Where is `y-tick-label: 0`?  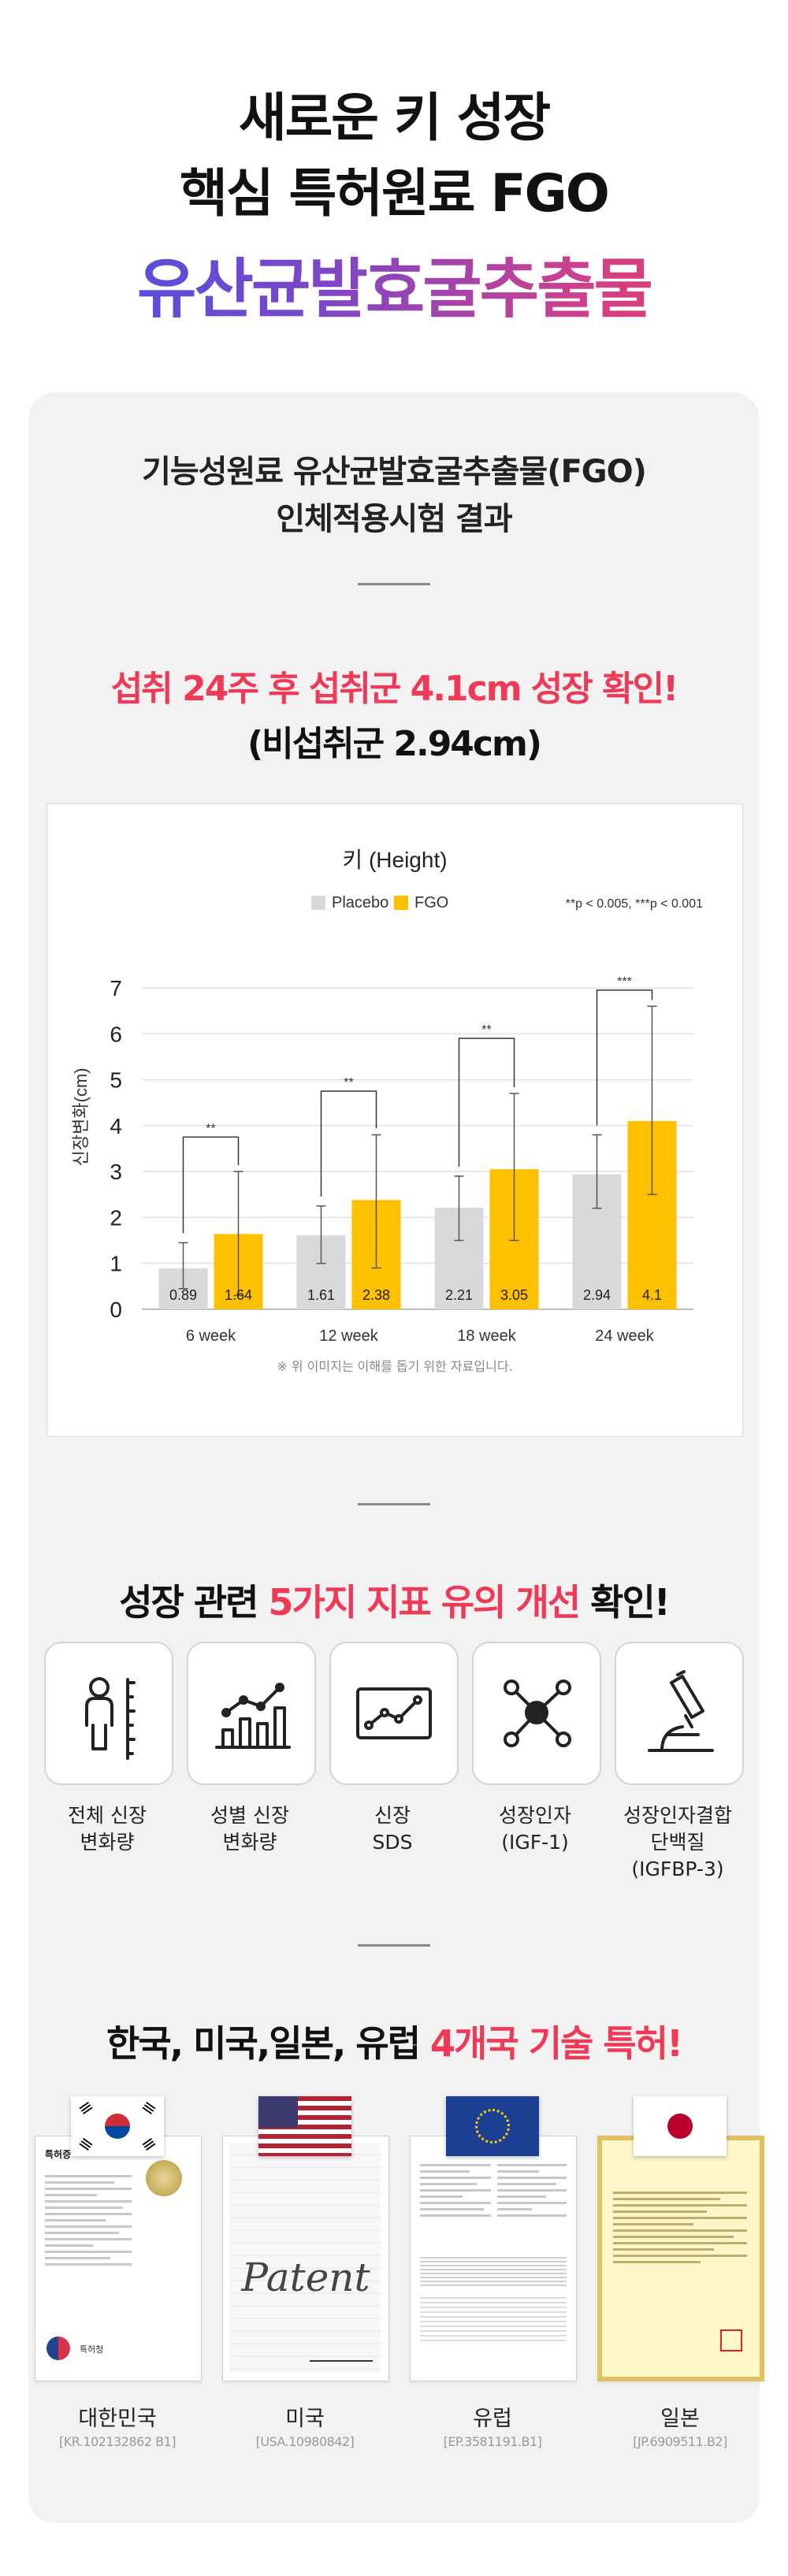 y-tick-label: 0 is located at coordinates (116, 1309).